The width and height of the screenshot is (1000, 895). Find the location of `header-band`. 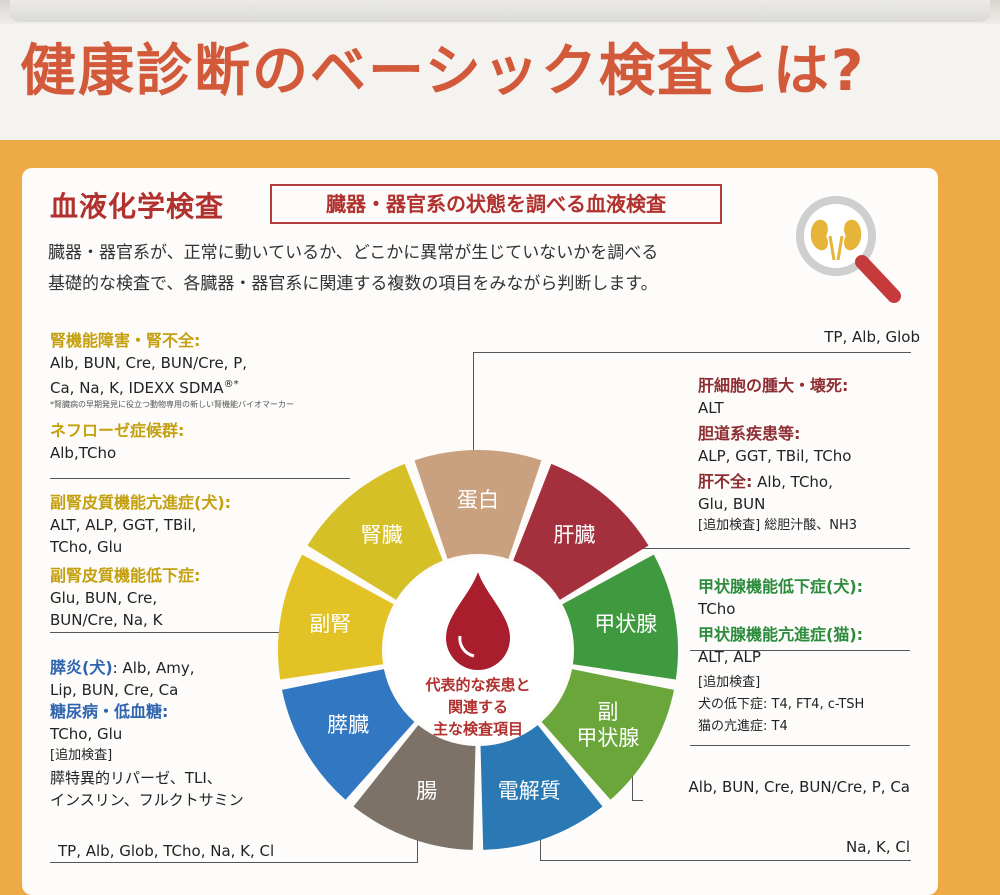

header-band is located at coordinates (500, 84).